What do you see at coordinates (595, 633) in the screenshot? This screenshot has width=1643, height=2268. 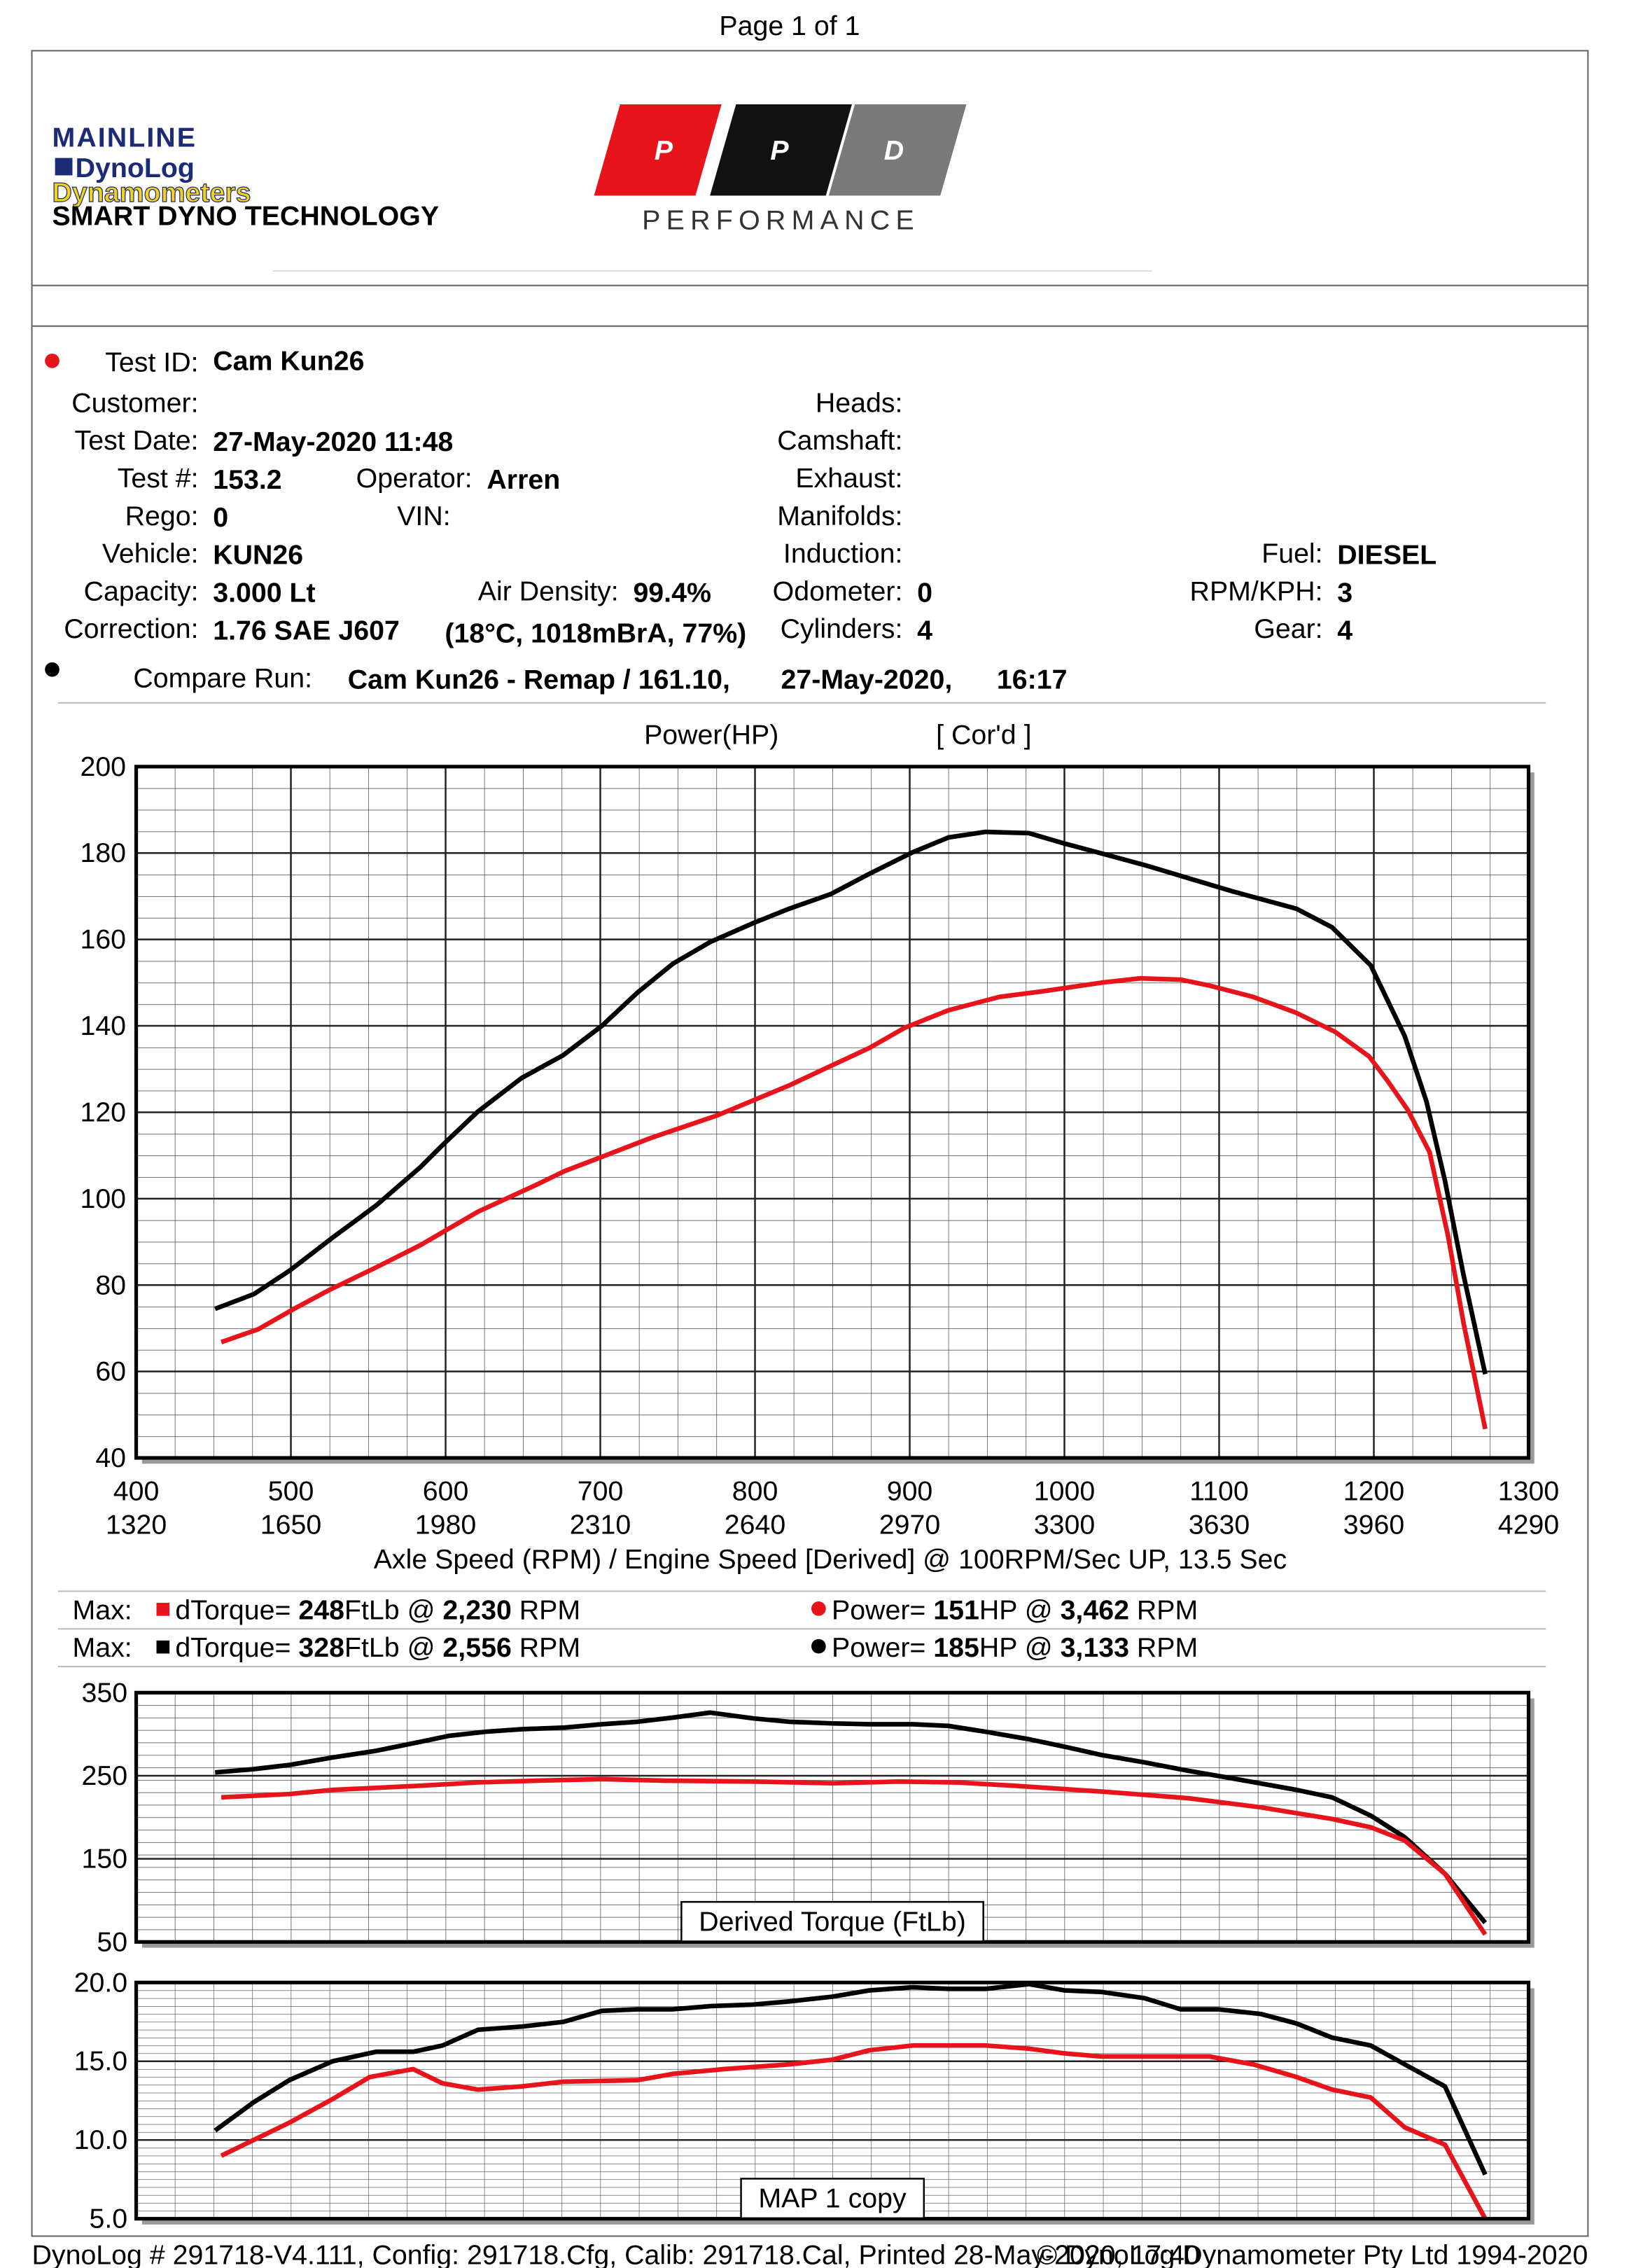 I see `field-conditions: (18°C, 1018mBrA, 77%)` at bounding box center [595, 633].